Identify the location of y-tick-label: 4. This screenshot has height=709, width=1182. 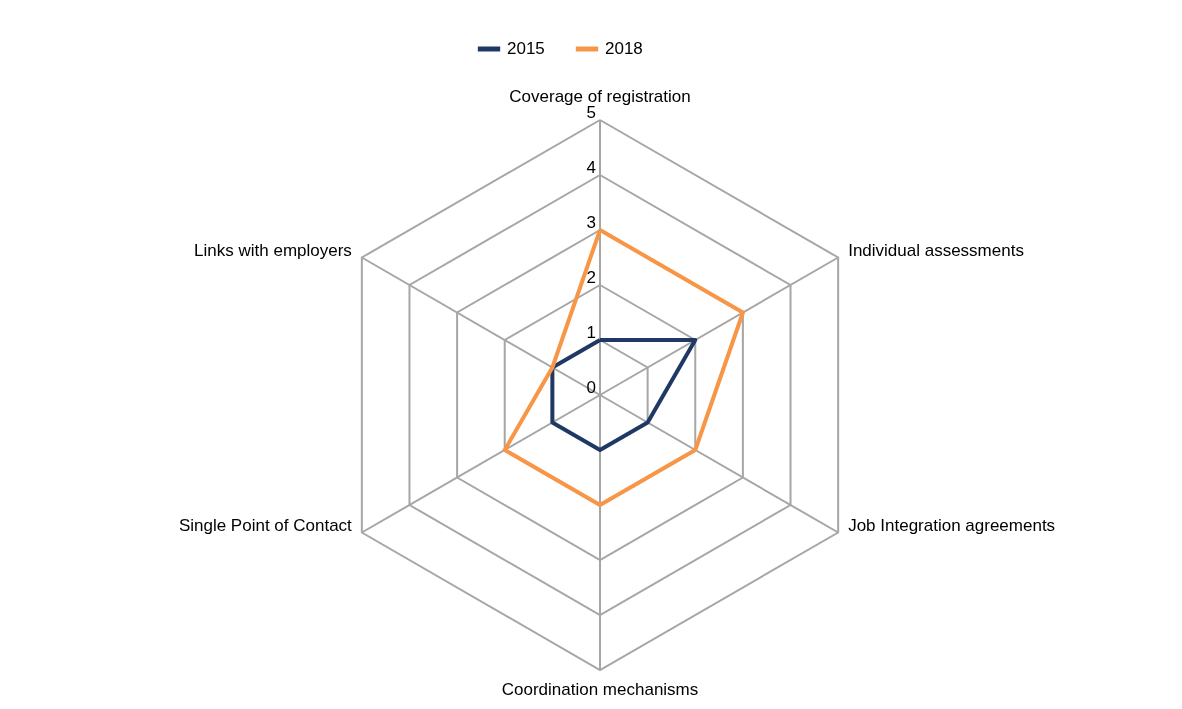
(591, 167).